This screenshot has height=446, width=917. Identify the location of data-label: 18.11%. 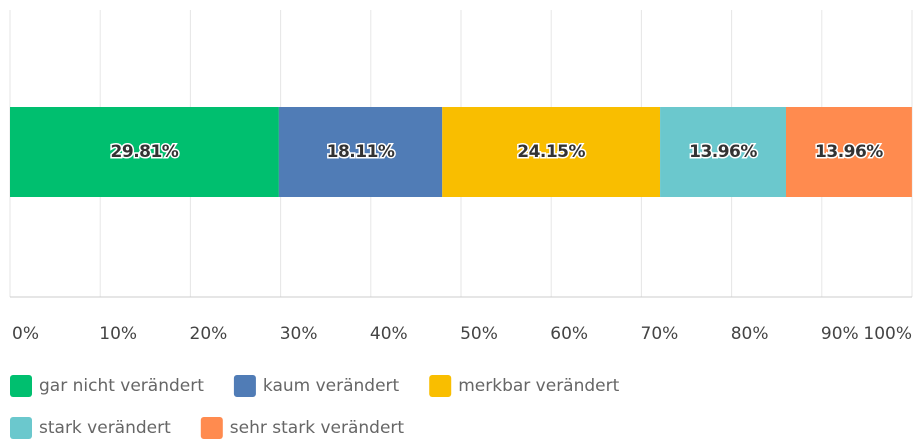
(361, 152).